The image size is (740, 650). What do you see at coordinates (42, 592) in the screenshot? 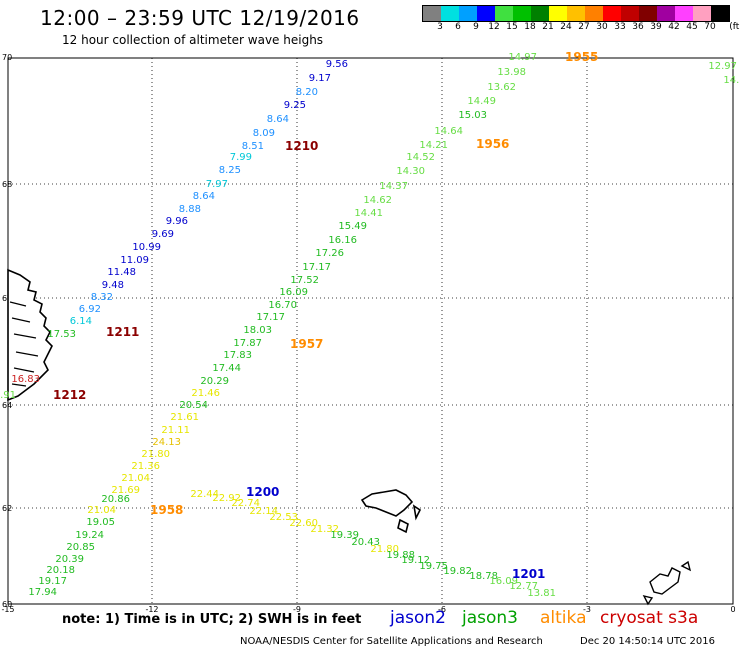
I see `wave-height-reading: 17.94` at bounding box center [42, 592].